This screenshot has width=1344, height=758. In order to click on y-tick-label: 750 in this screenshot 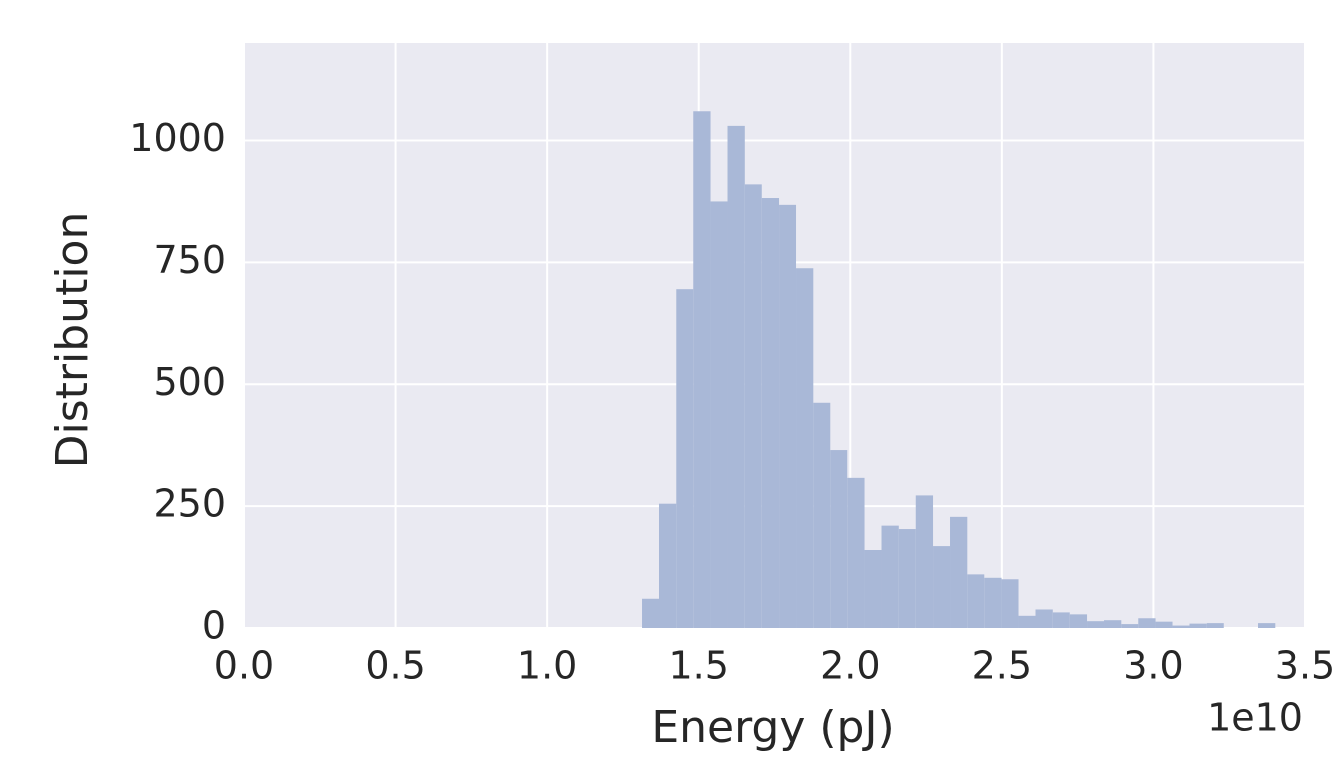, I will do `click(189, 260)`.